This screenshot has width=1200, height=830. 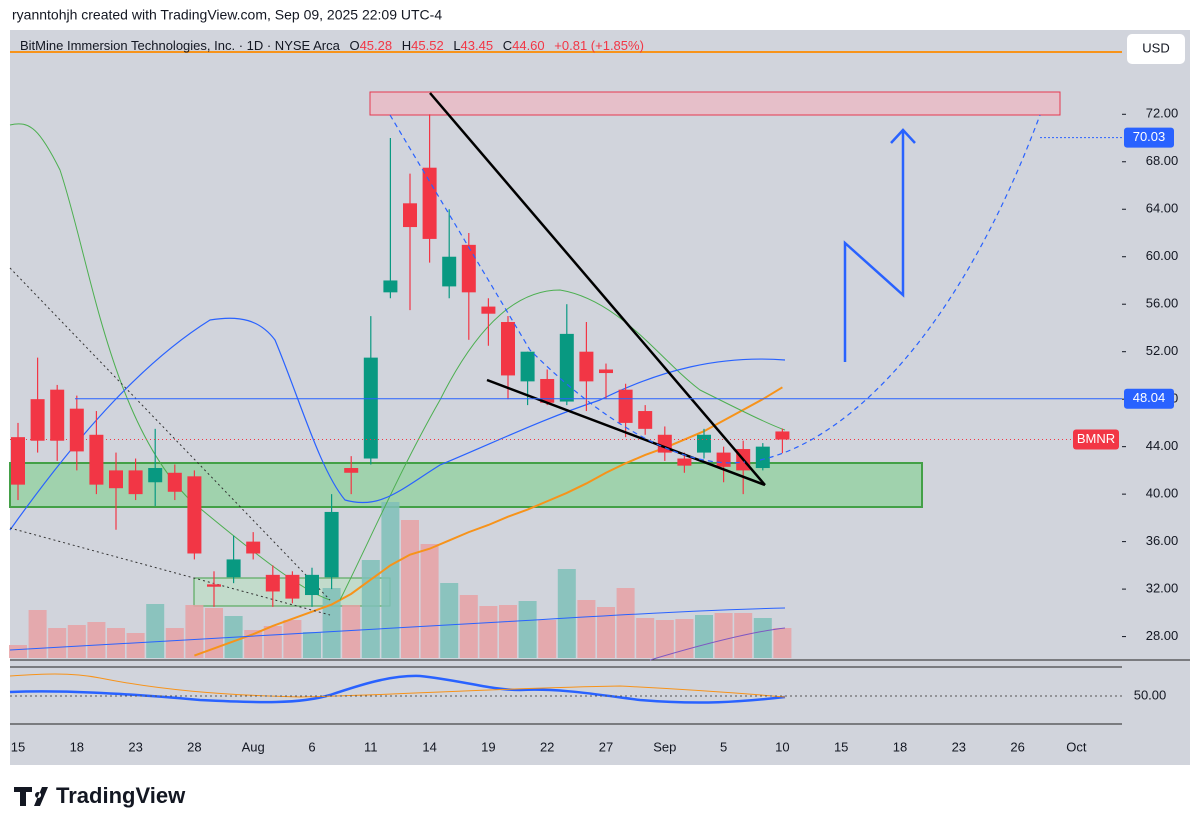 I want to click on x-tick-label: 5, so click(x=723, y=746).